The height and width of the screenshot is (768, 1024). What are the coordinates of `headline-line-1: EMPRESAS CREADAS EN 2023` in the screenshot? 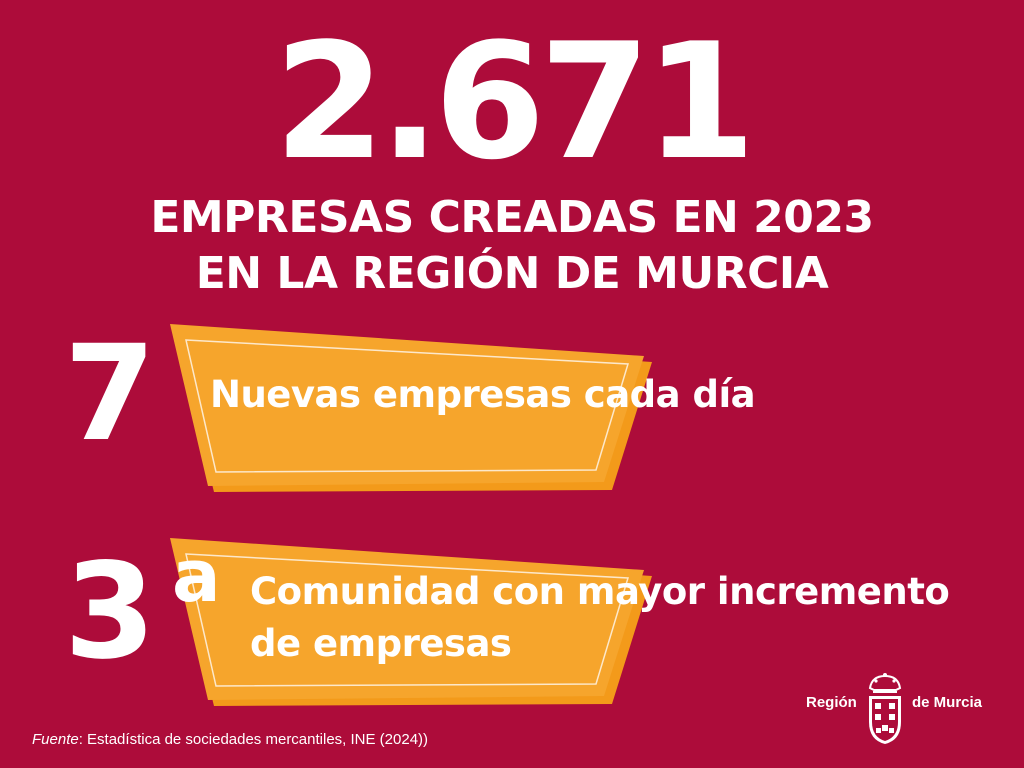 It's located at (512, 217).